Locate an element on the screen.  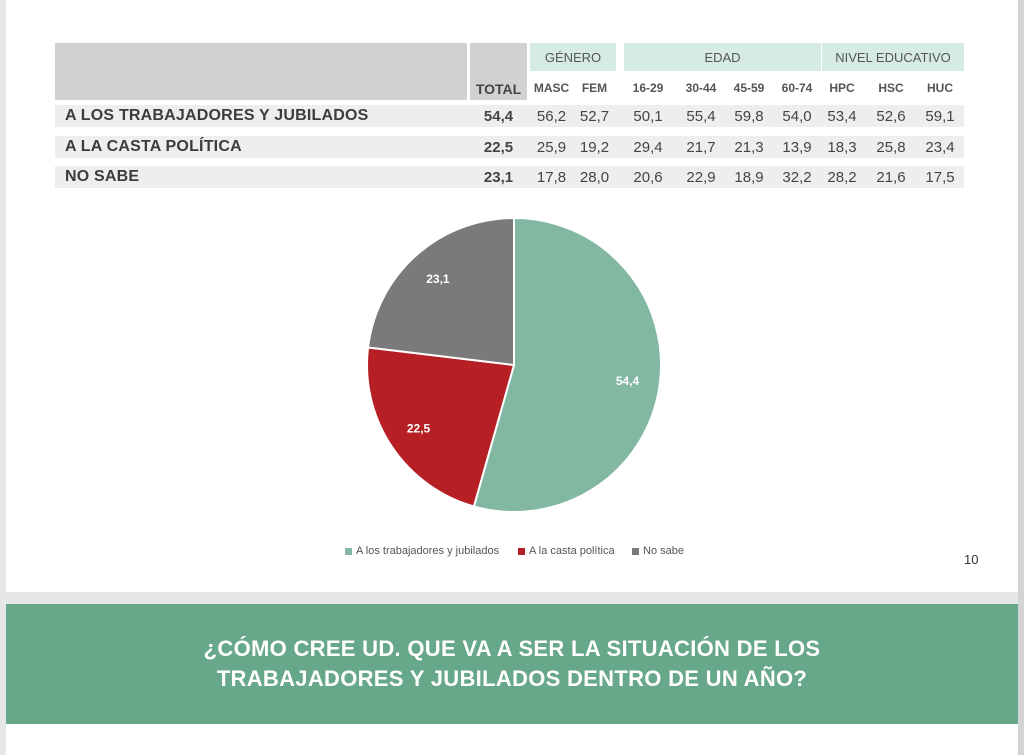
pie-chart: 54,4 22,5 23,1 is located at coordinates (514, 364).